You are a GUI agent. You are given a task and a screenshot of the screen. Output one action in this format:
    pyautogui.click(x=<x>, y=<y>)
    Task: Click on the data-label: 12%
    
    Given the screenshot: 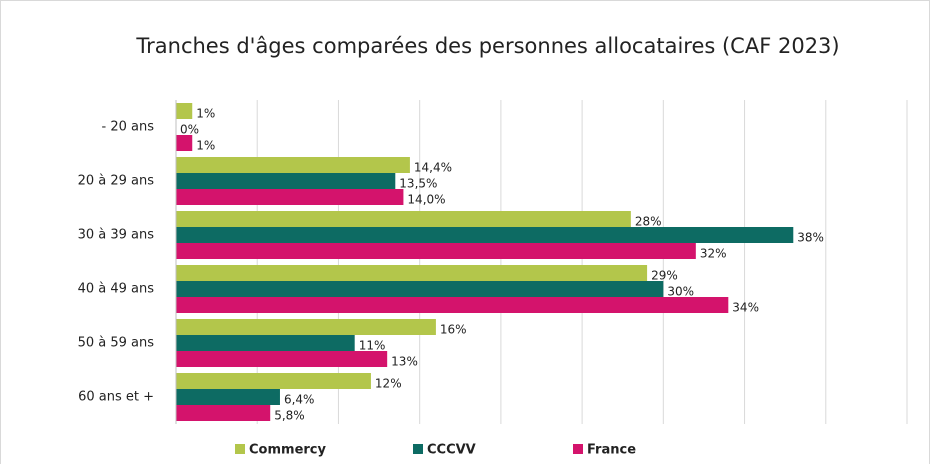 What is the action you would take?
    pyautogui.click(x=388, y=384)
    